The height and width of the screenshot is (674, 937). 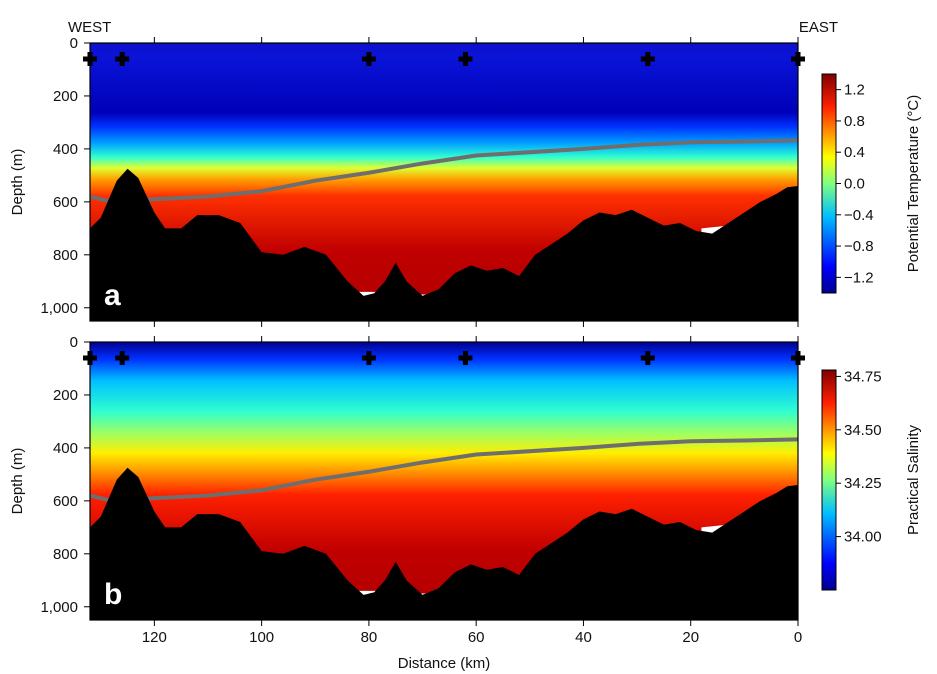 I want to click on colorbar-tick-label: 0.4, so click(x=854, y=152).